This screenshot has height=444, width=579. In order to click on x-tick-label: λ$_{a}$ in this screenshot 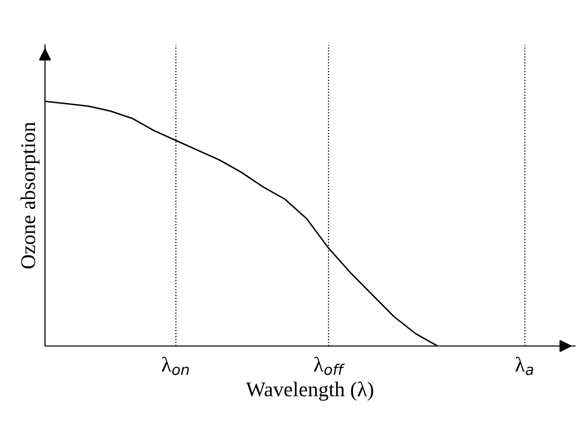, I will do `click(524, 366)`.